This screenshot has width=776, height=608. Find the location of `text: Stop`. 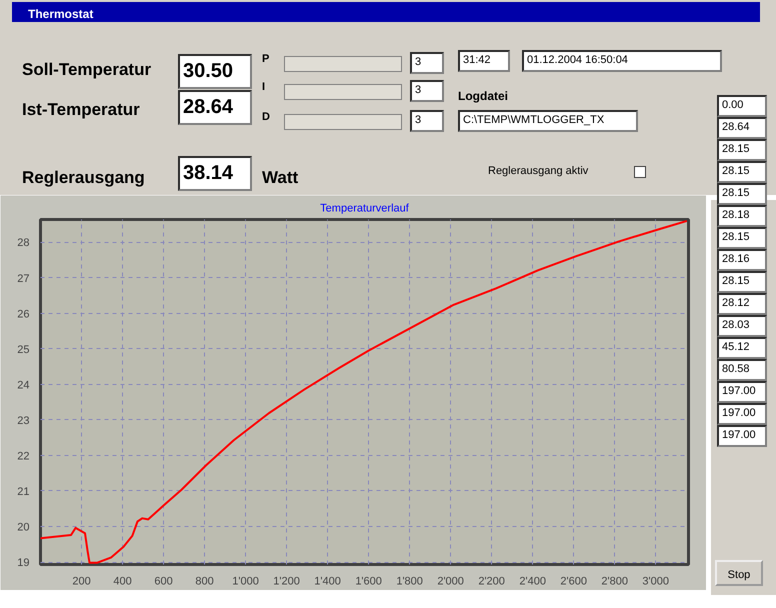

text: Stop is located at coordinates (739, 573).